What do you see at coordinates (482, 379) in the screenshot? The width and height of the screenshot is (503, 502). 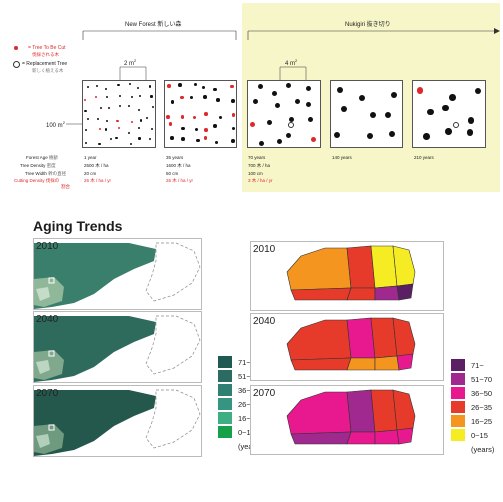 I see `color-legend-label: 51~70` at bounding box center [482, 379].